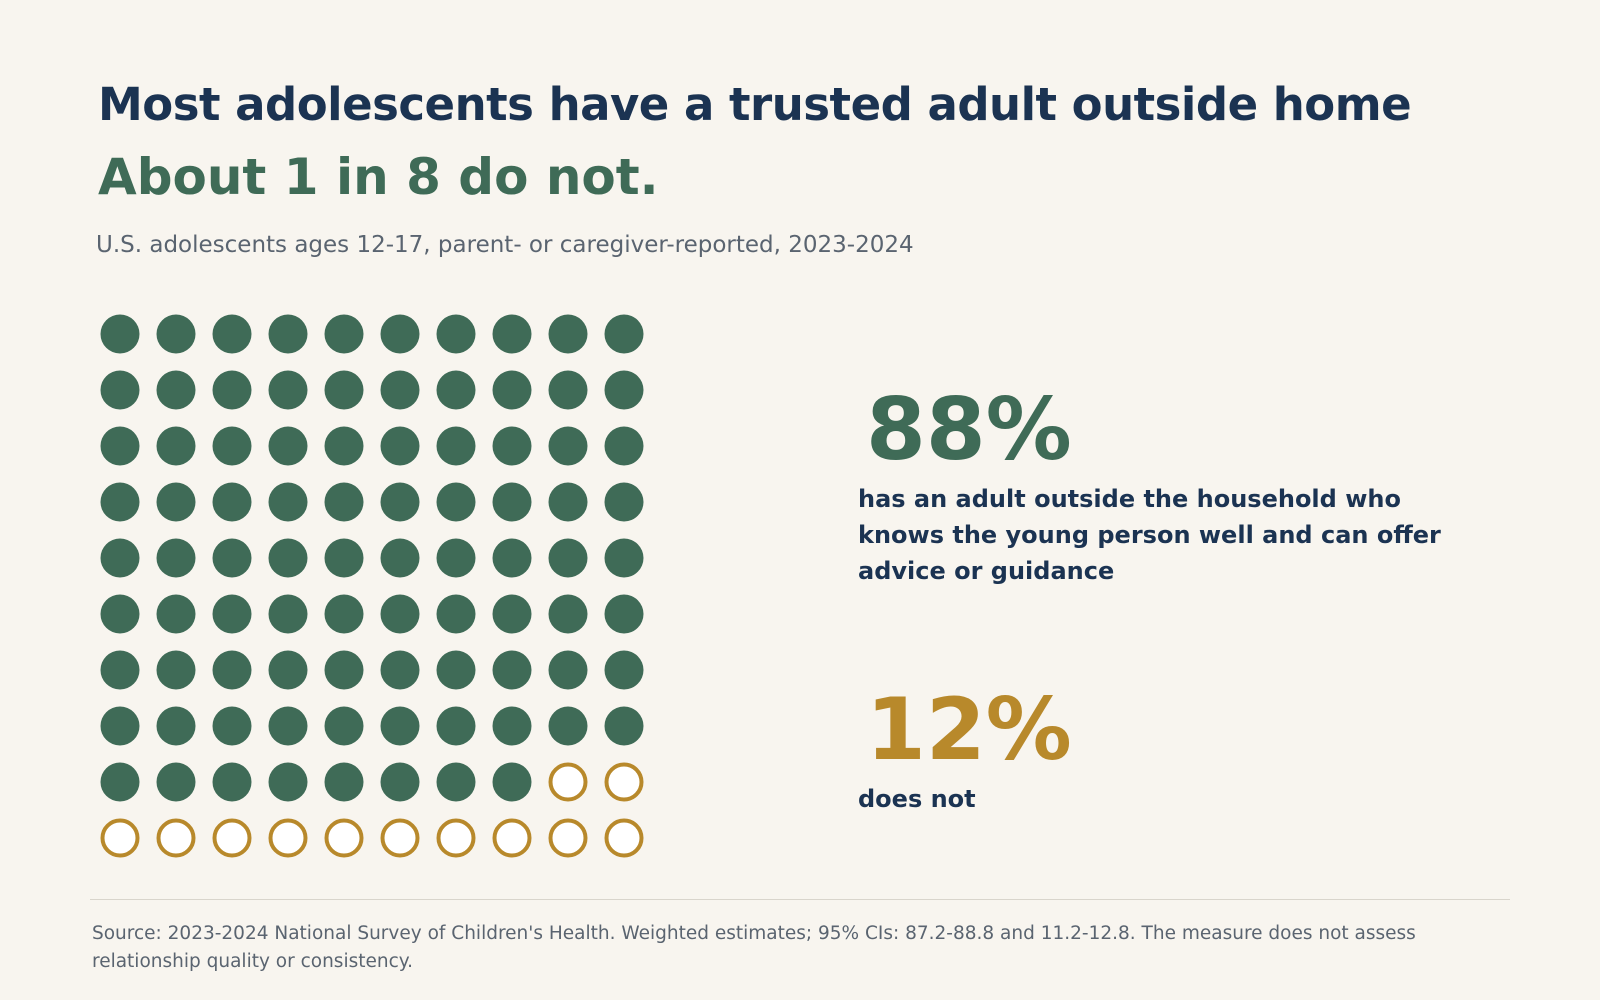 The image size is (1600, 1000). What do you see at coordinates (800, 899) in the screenshot?
I see `footer-divider` at bounding box center [800, 899].